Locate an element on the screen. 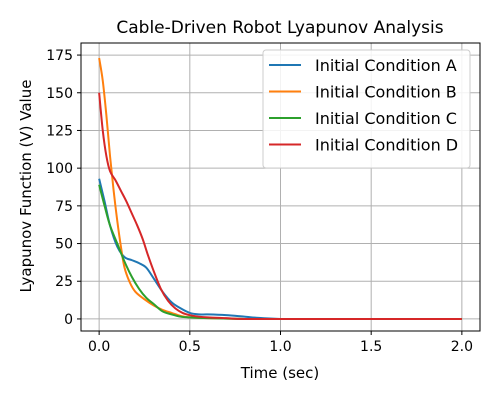  x-axis-ticks: 0.0 0.5 1.0 1.5 2.0 is located at coordinates (280, 343).